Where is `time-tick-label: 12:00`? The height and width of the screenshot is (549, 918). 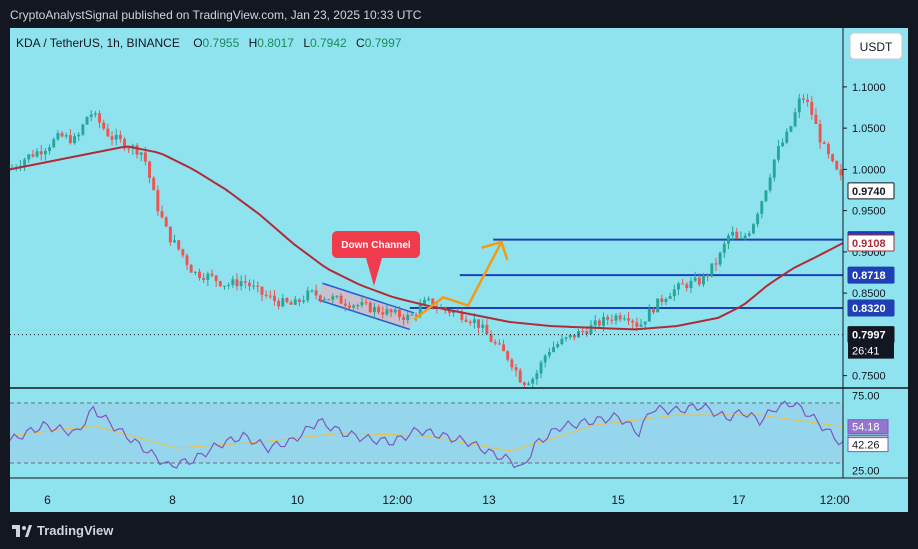 time-tick-label: 12:00 is located at coordinates (397, 500).